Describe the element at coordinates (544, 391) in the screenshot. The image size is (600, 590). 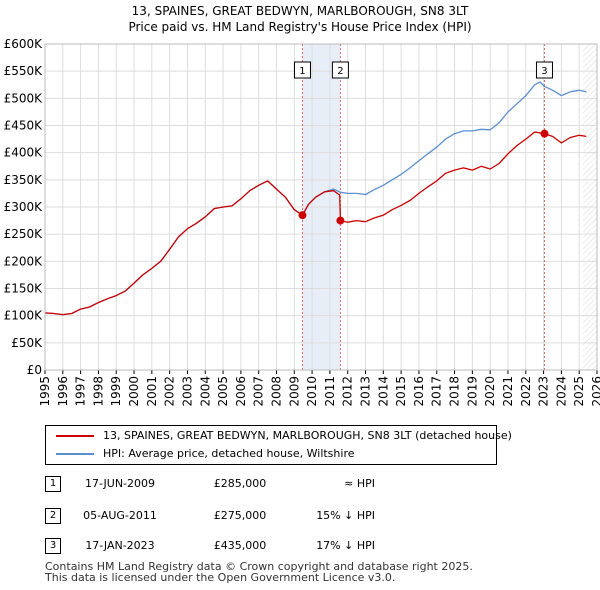
I see `x-tick-label: 2023` at that location.